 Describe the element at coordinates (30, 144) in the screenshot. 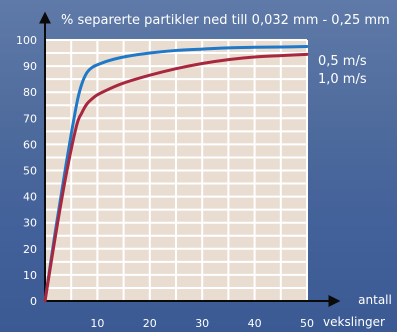

I see `y-tick-label: 60` at that location.